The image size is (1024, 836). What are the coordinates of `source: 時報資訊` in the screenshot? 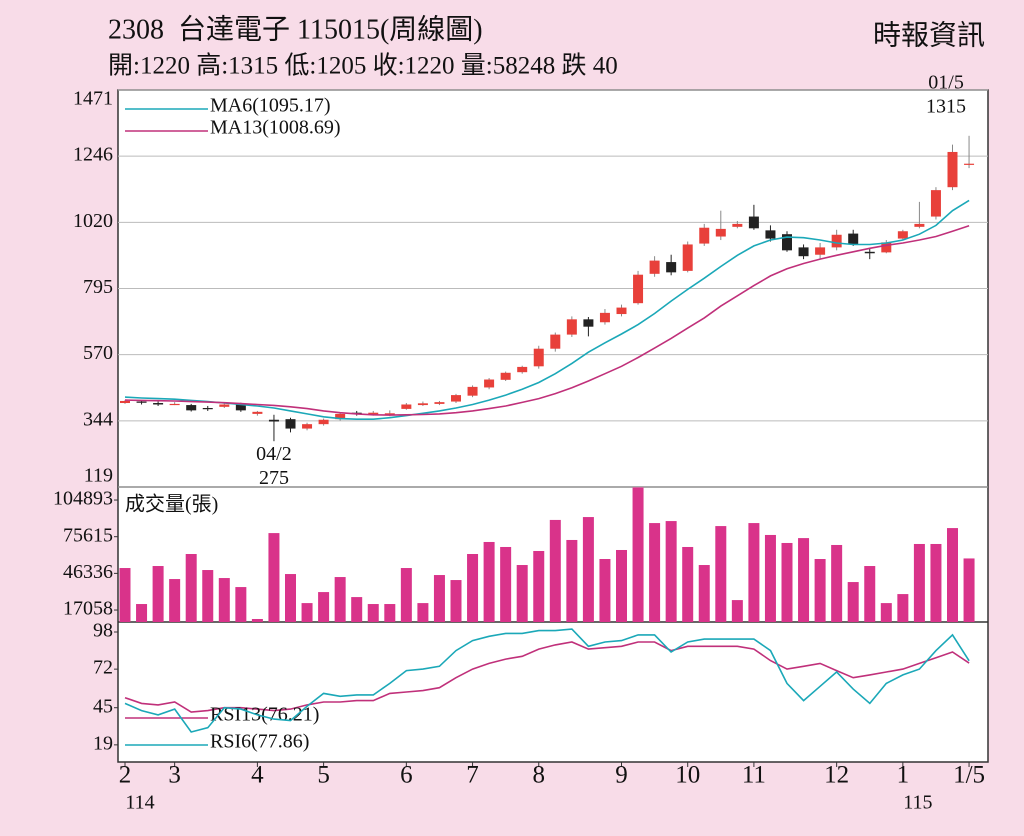 It's located at (929, 35).